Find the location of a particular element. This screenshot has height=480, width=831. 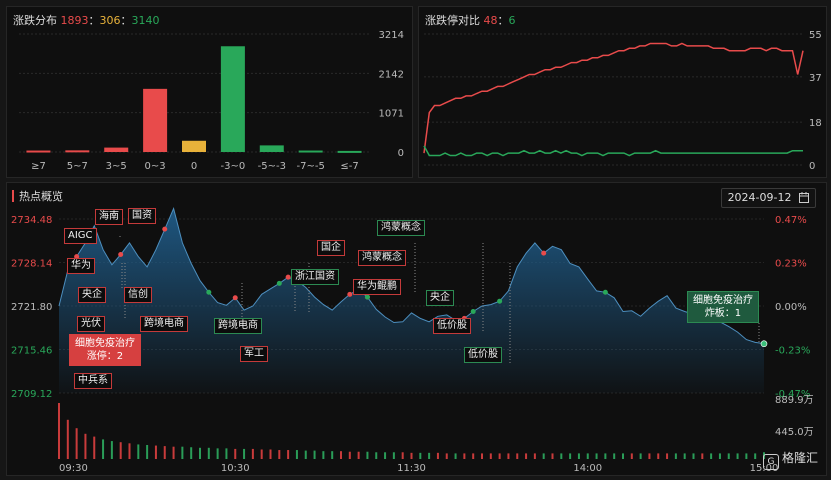

y-tick-label-left: 2715.46 is located at coordinates (31, 351).